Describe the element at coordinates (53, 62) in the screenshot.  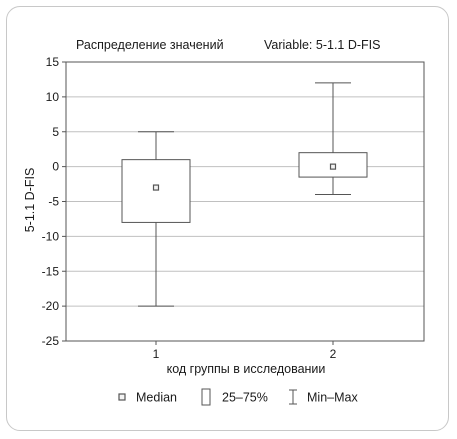
I see `y-tick-label: 15` at that location.